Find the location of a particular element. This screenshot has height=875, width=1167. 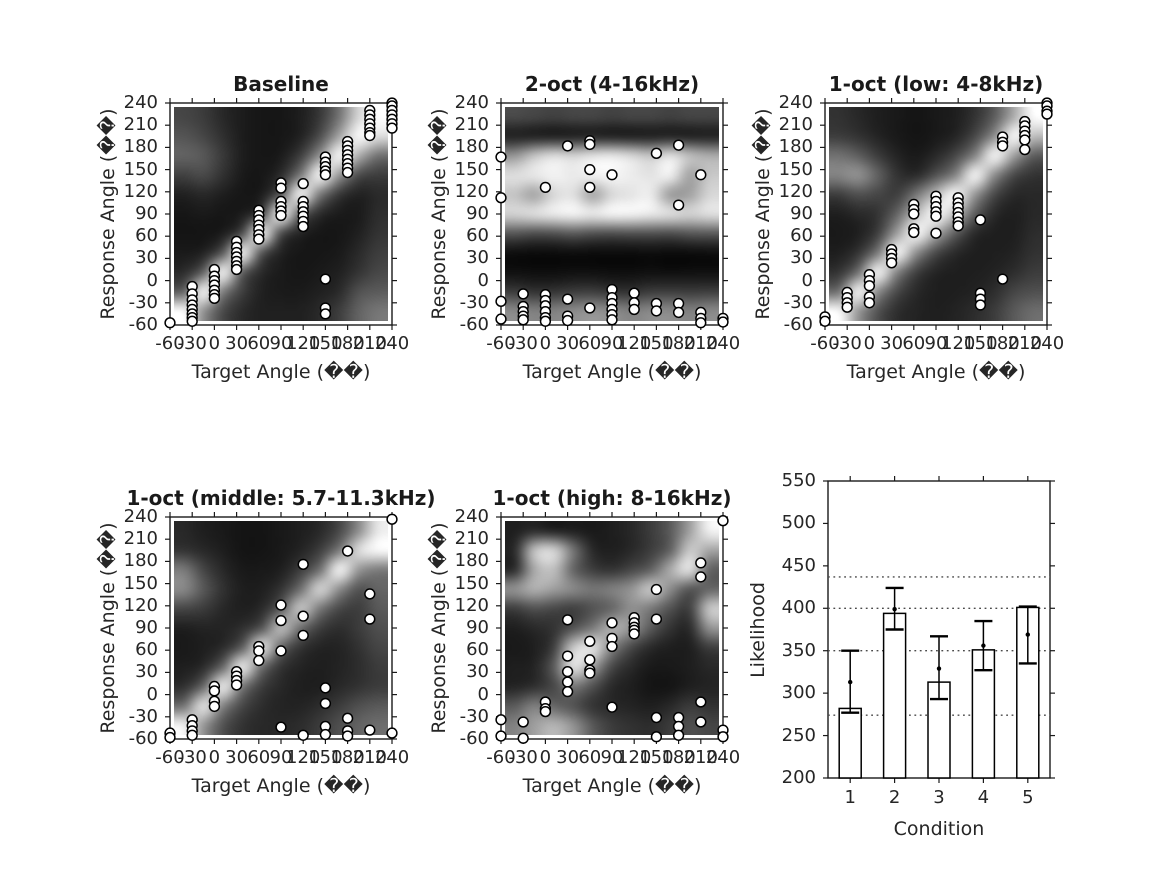

1oct-middle-scatter-overlay is located at coordinates (281, 628).